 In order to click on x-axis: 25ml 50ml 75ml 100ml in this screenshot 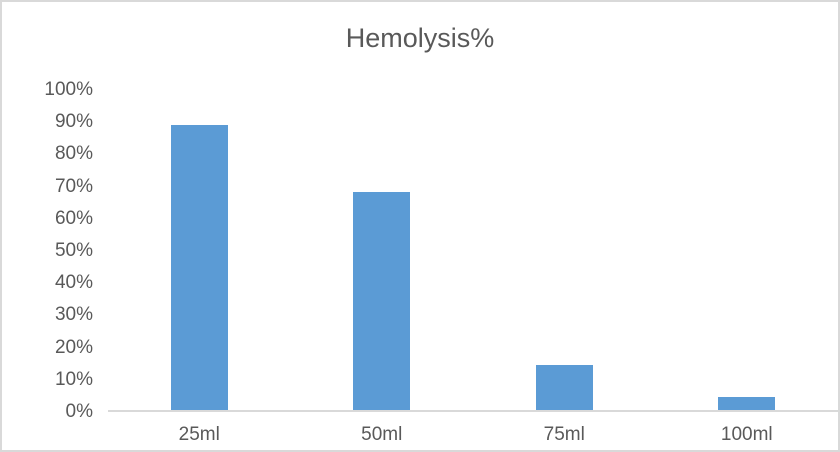, I will do `click(473, 435)`.